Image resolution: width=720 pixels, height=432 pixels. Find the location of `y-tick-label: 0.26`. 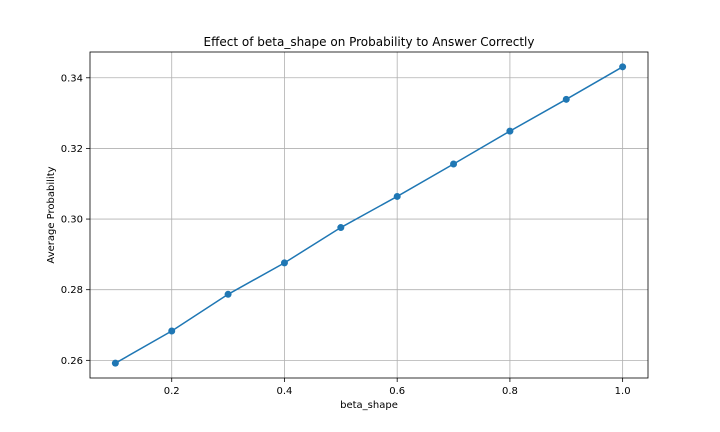

y-tick-label: 0.26 is located at coordinates (72, 361).